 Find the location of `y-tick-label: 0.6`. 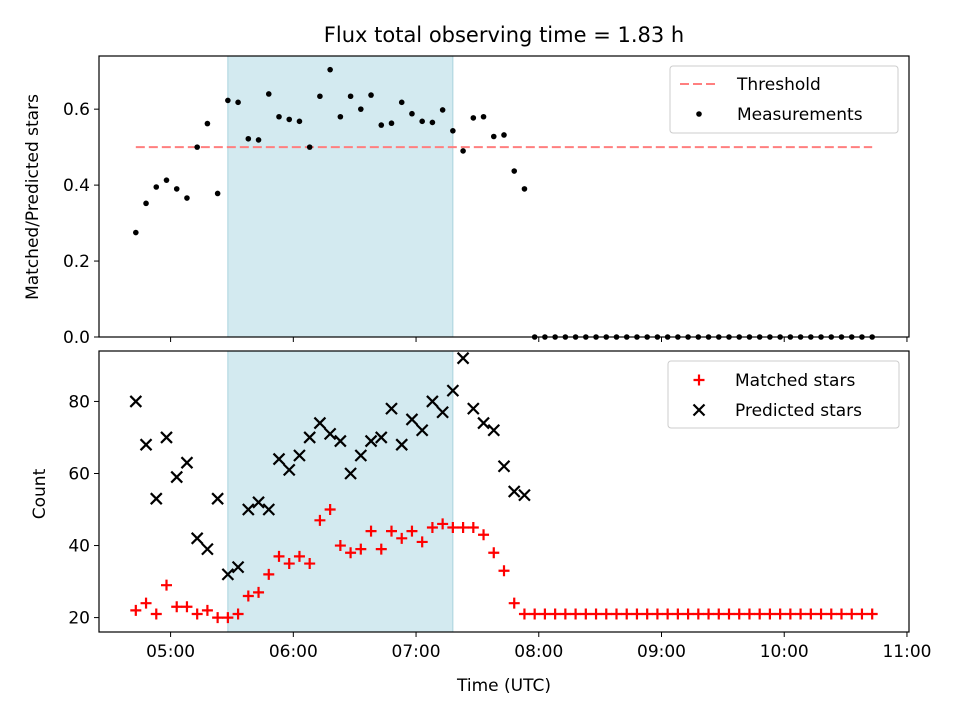

y-tick-label: 0.6 is located at coordinates (76, 110).